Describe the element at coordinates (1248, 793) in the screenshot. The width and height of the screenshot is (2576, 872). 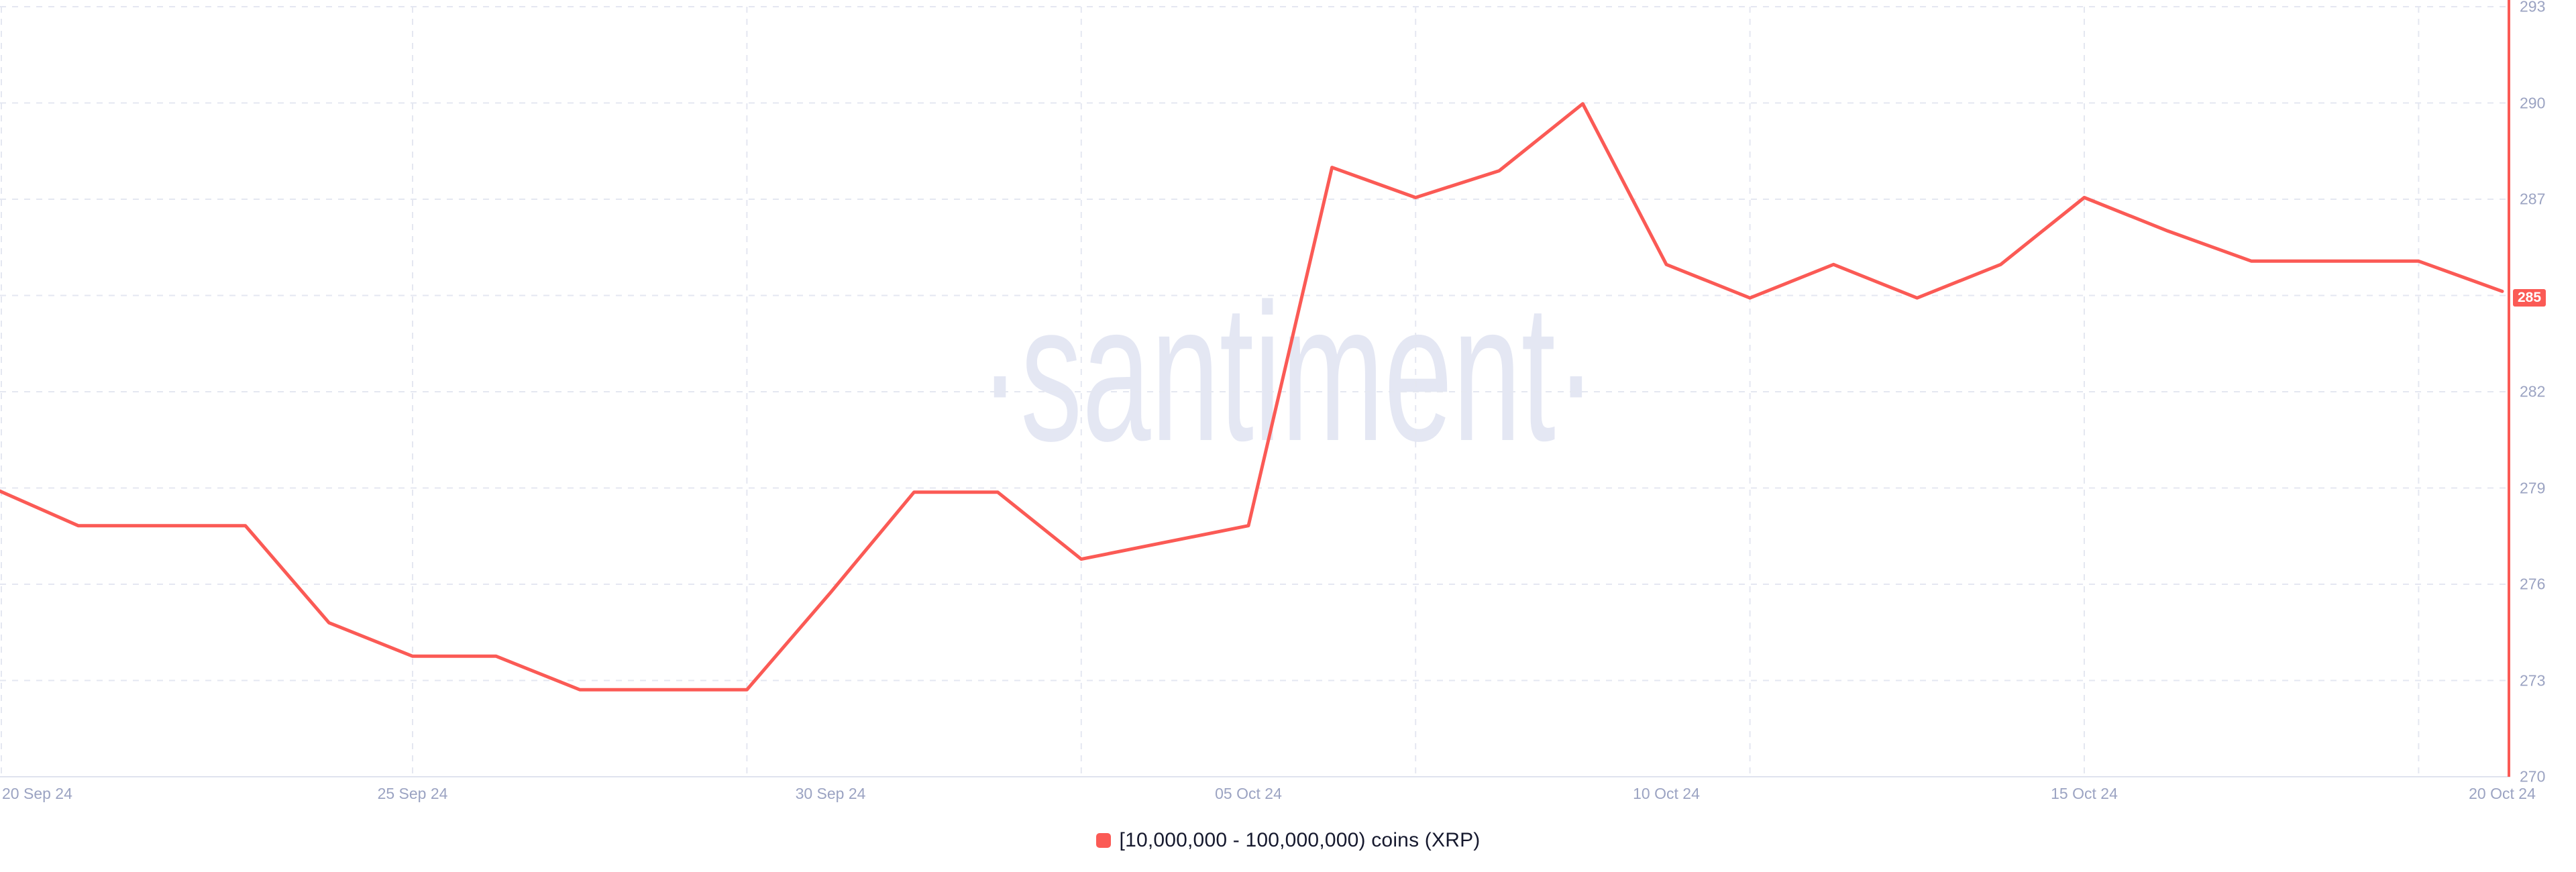
I see `x-axis-label: 05 Oct 24` at that location.